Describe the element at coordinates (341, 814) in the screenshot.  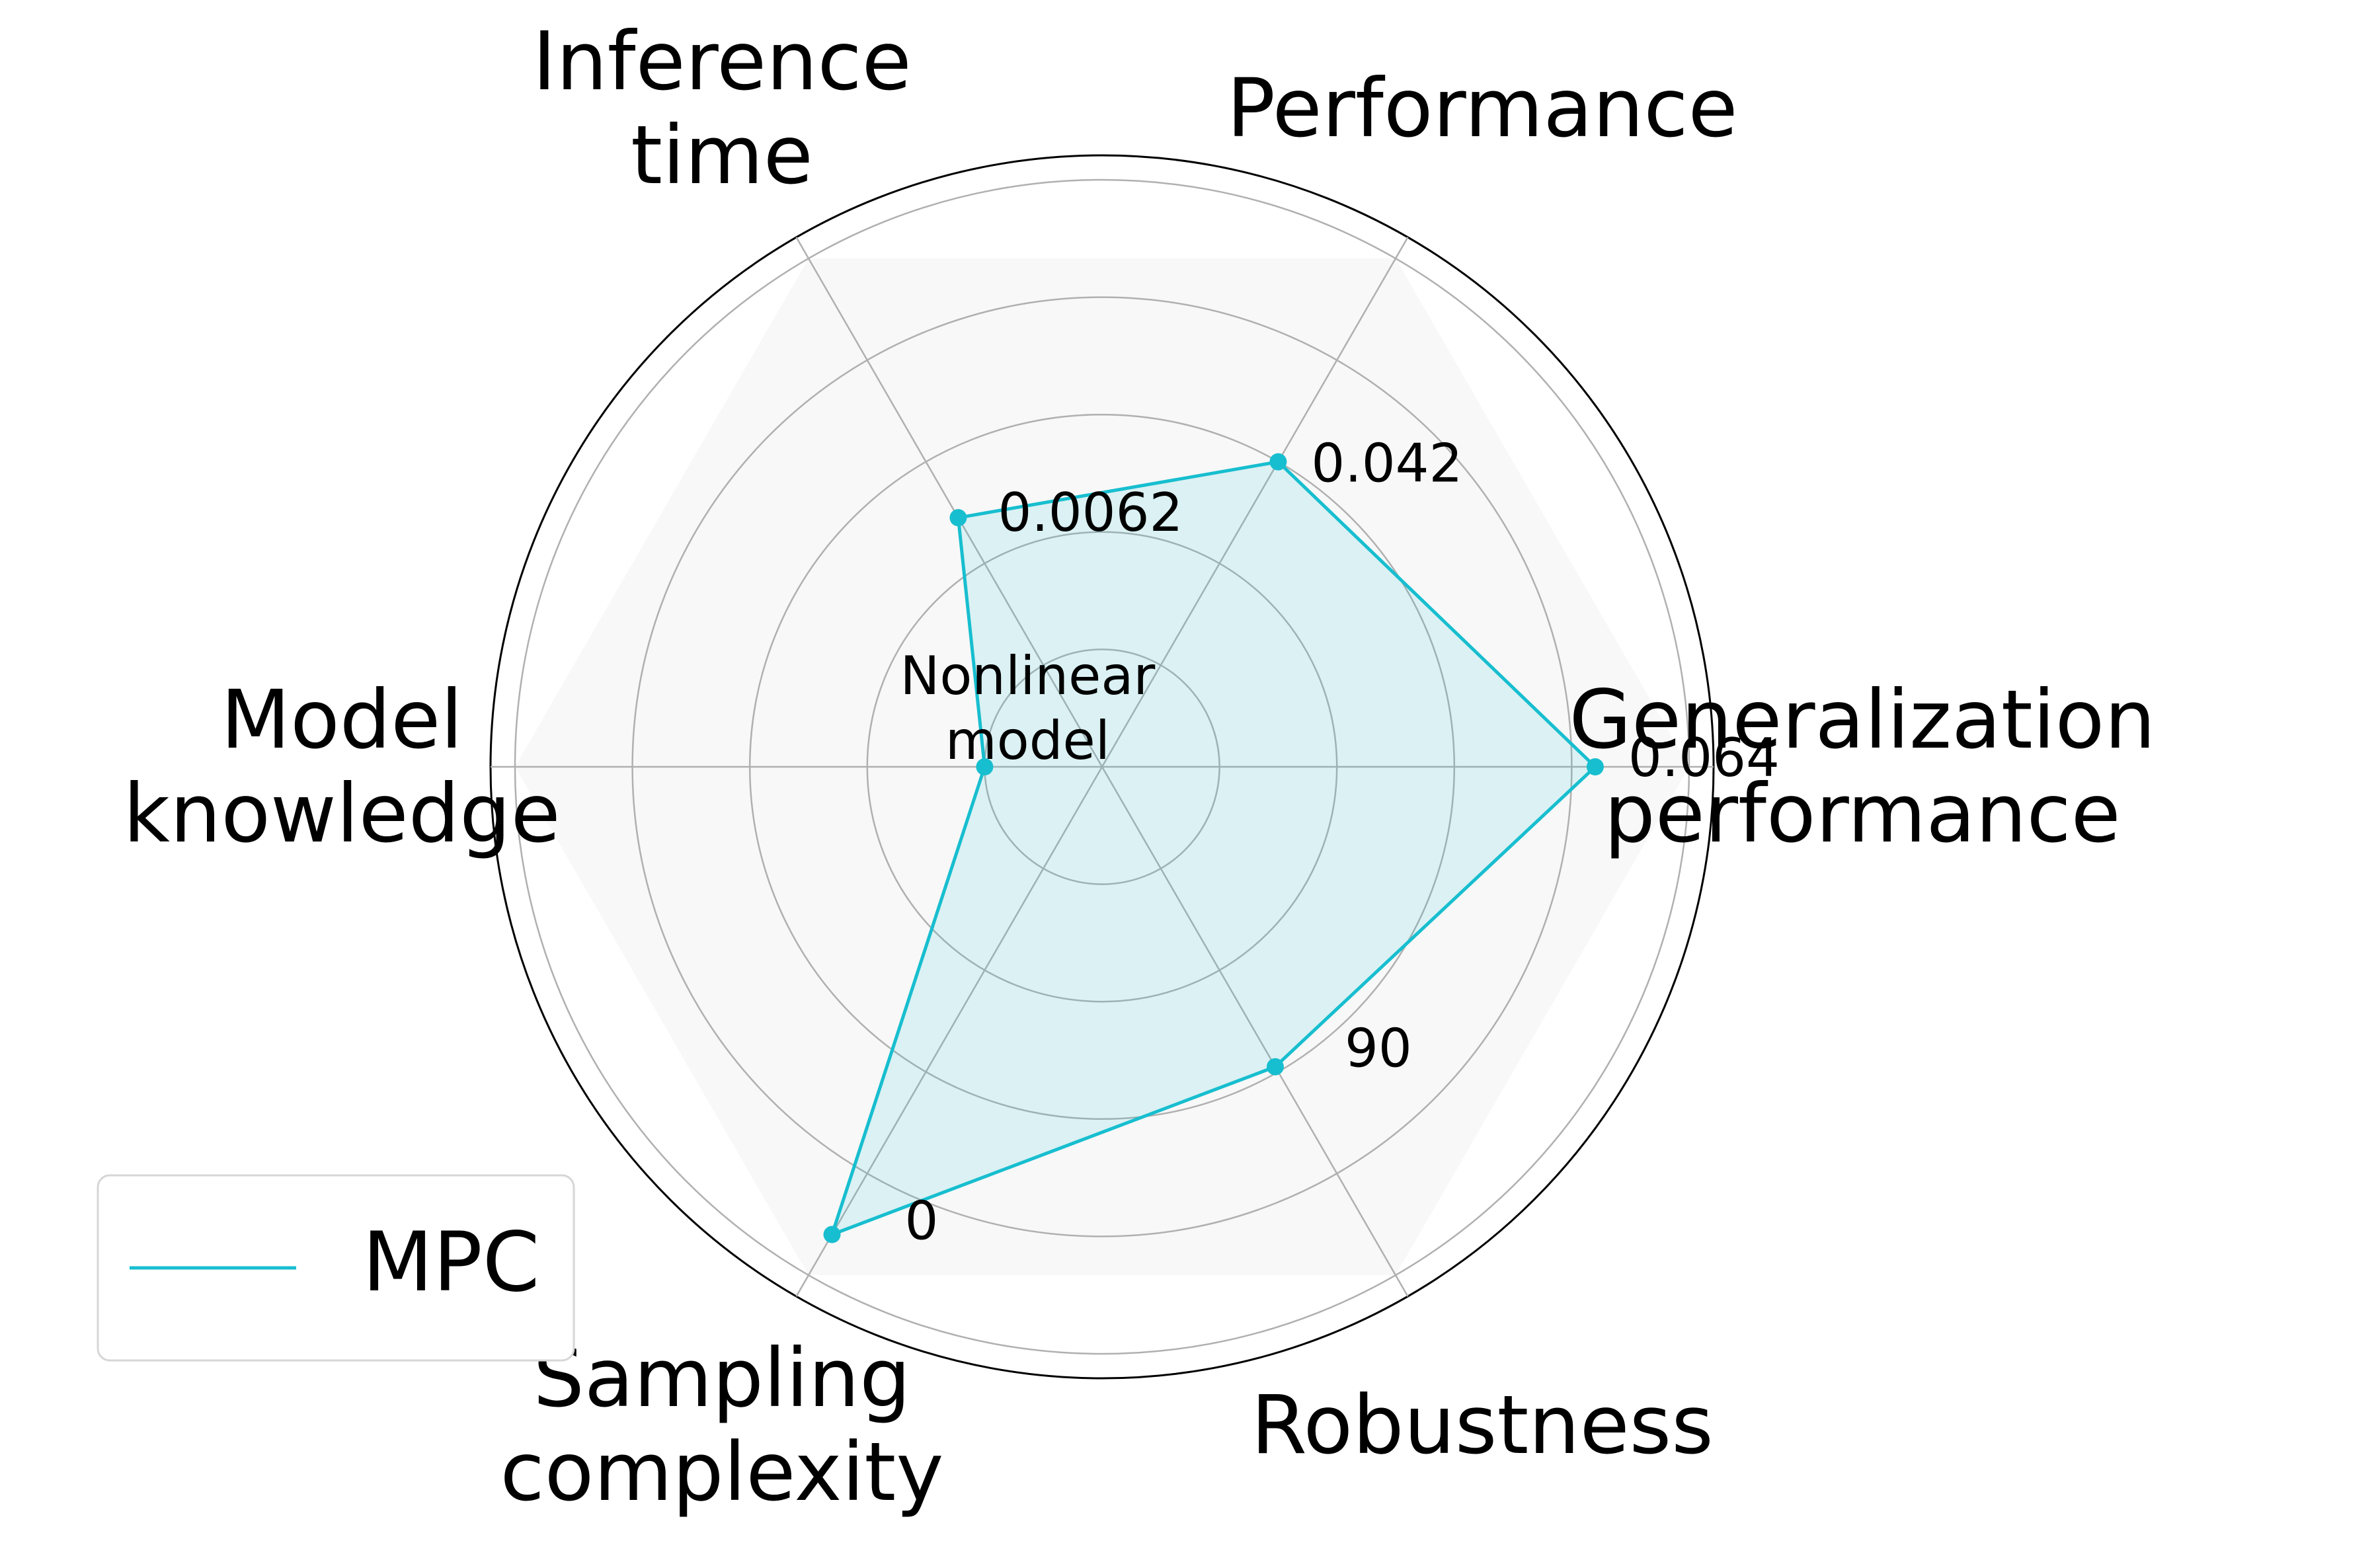
I see `axis-label-line: knowledge` at that location.